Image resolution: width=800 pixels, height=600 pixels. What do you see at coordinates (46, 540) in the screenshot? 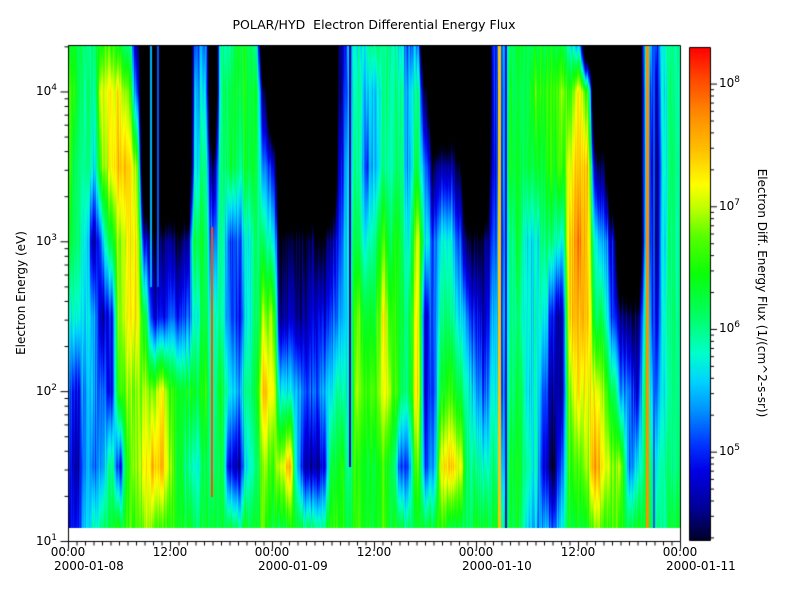
I see `y-tick-label: 101` at bounding box center [46, 540].